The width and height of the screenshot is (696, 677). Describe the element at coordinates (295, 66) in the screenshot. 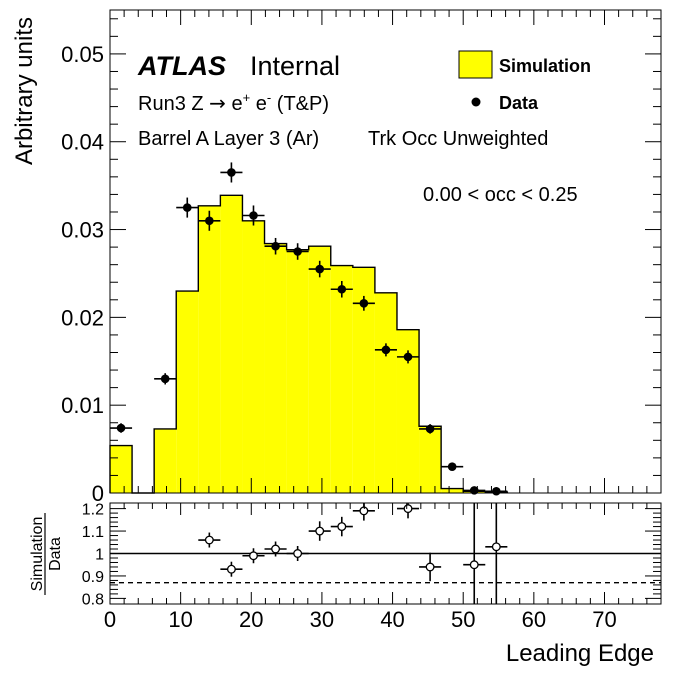

I see `internal-label: Internal` at that location.